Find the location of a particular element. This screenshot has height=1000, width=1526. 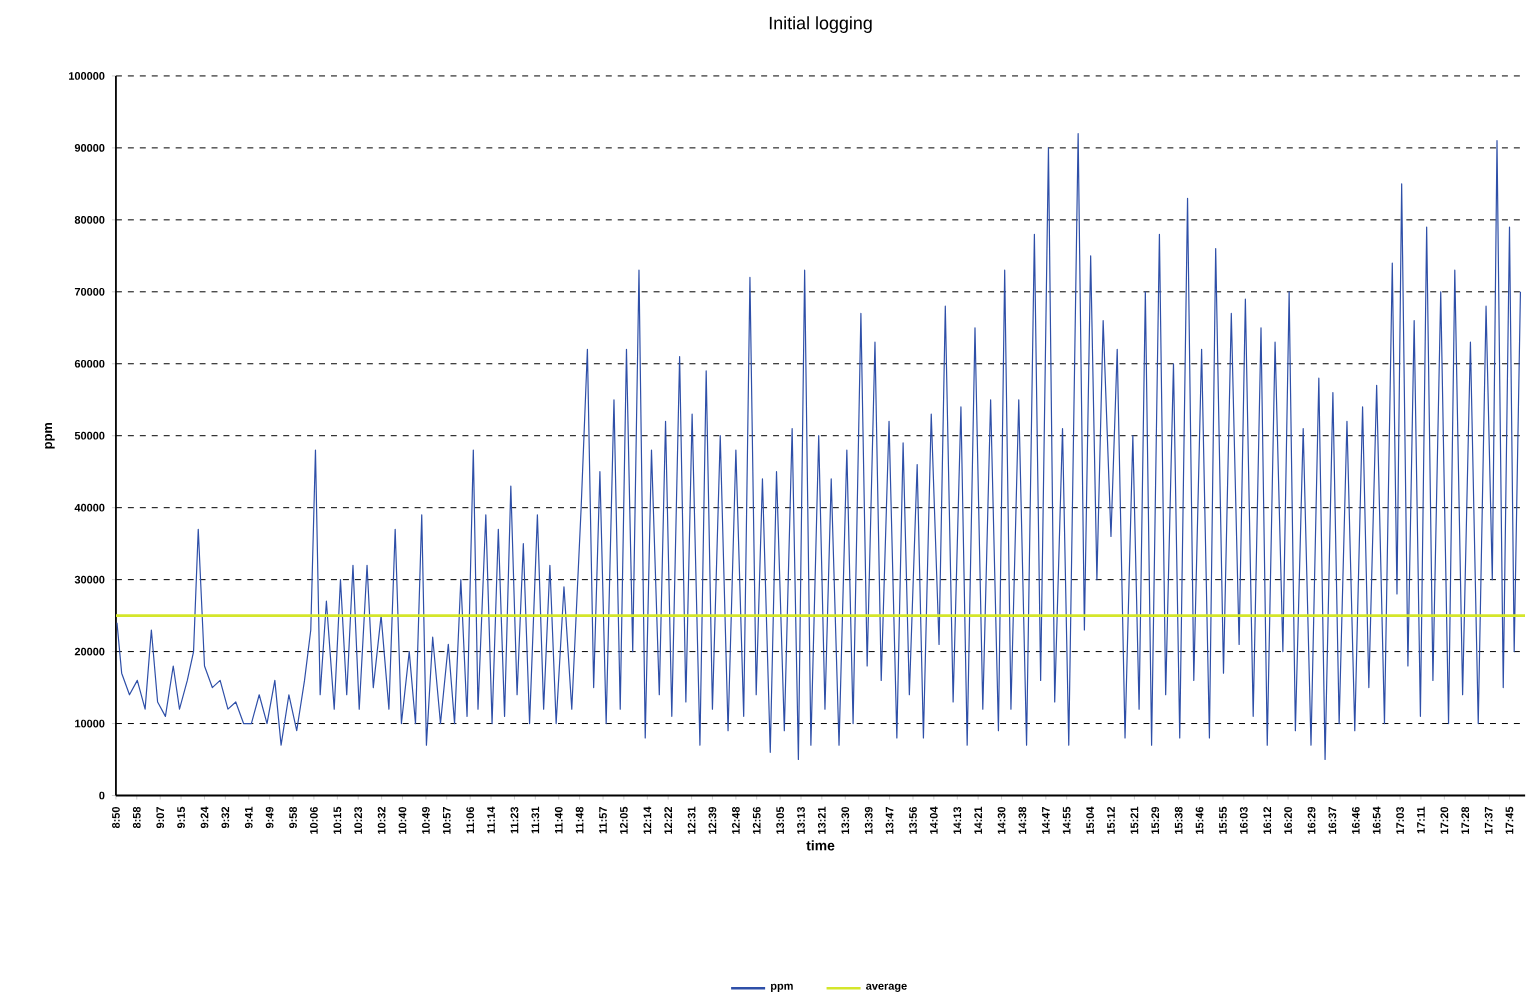

chart-title: Initial logging is located at coordinates (820, 24).